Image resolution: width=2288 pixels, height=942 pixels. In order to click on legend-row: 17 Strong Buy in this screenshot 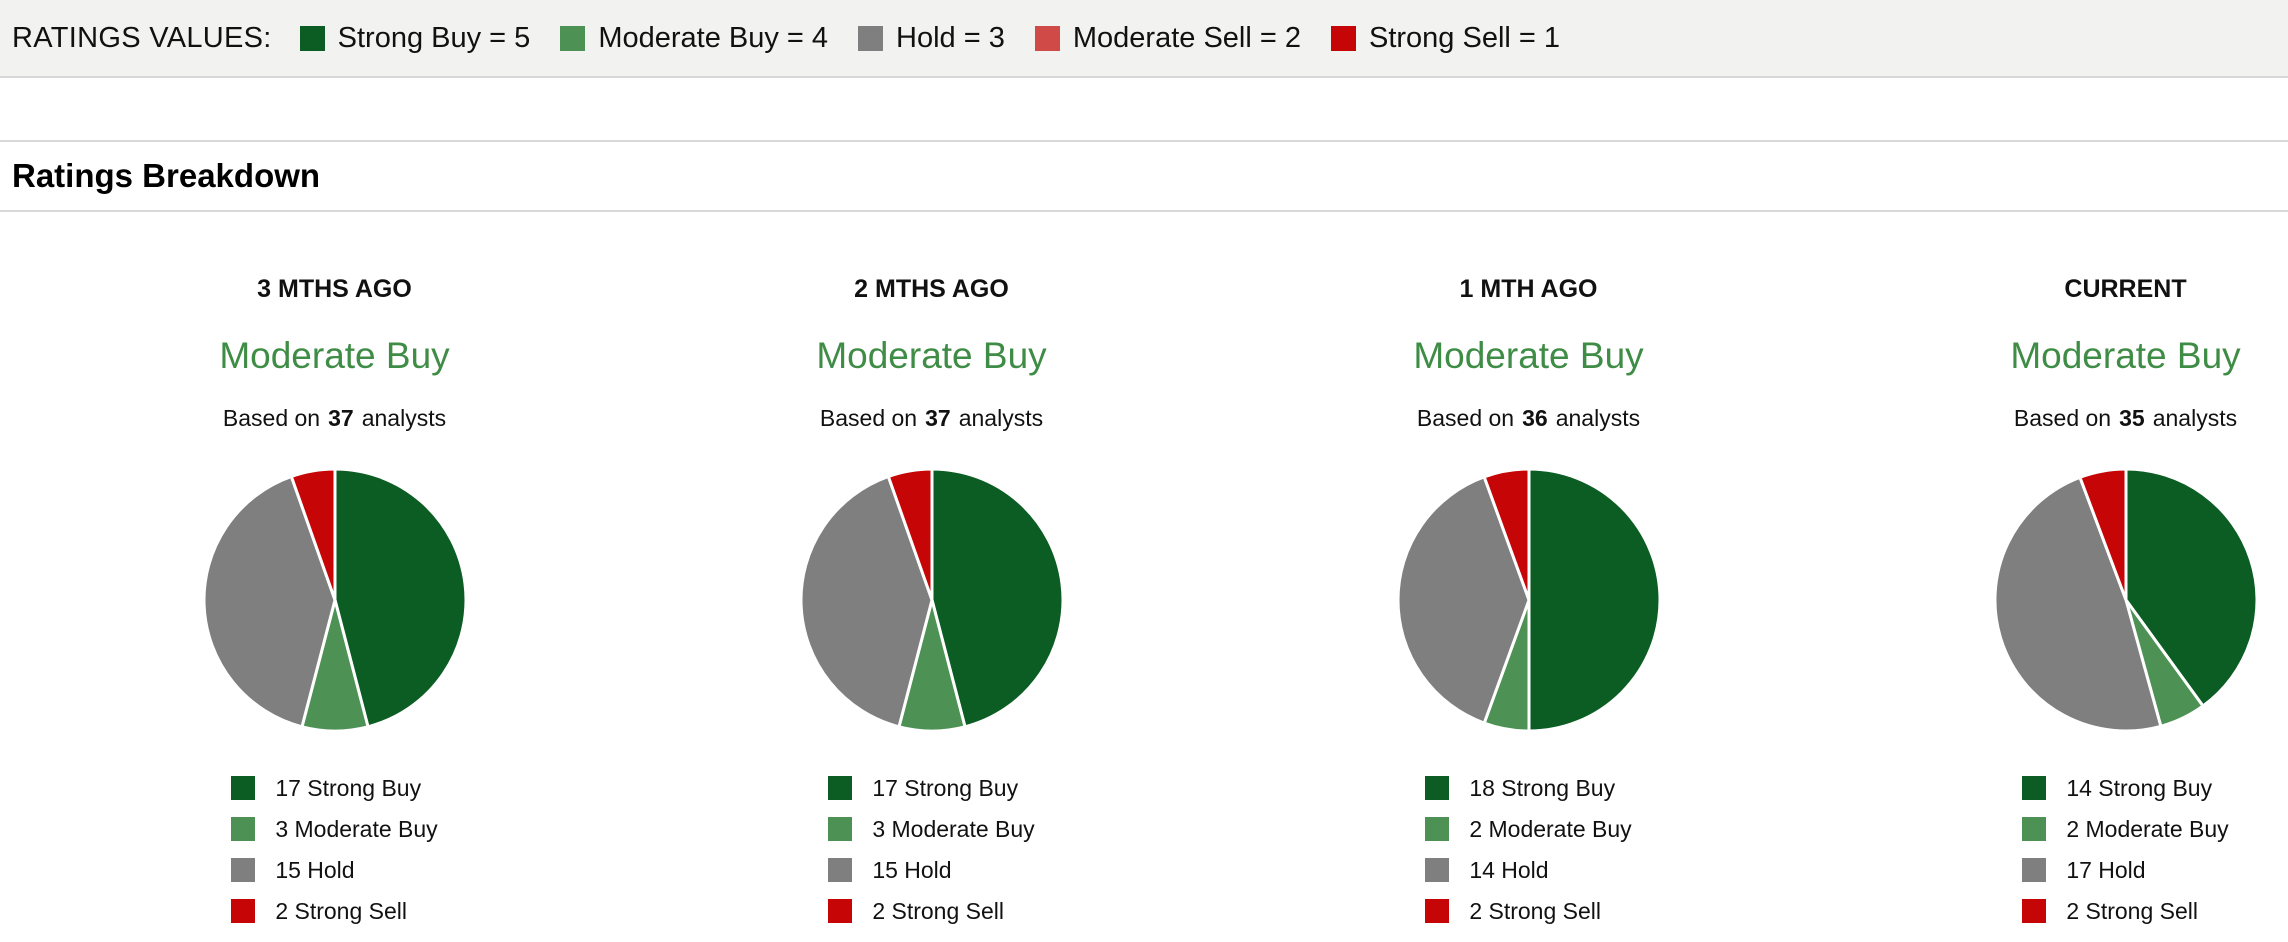, I will do `click(923, 788)`.